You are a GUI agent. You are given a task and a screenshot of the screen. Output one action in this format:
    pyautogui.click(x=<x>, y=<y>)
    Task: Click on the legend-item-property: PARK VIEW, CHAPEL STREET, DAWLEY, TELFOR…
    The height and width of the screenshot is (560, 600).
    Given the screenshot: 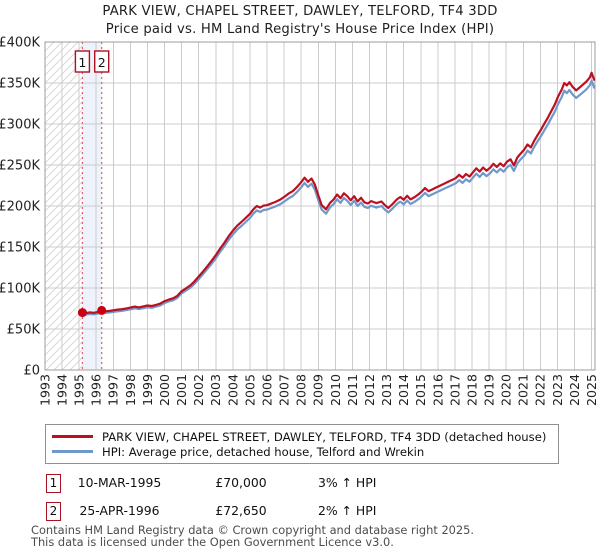 What is the action you would take?
    pyautogui.click(x=296, y=436)
    